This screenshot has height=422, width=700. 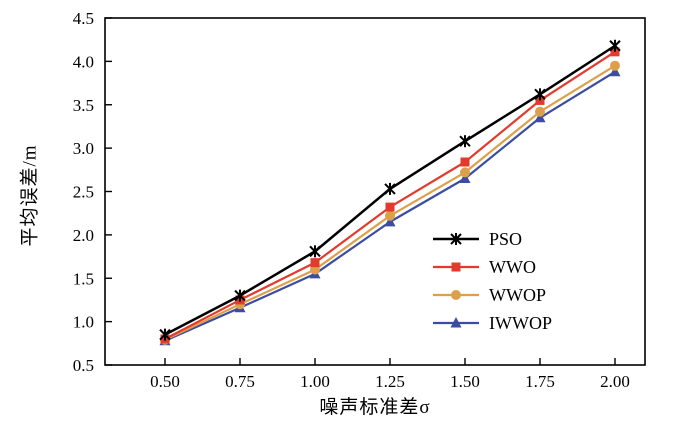 I want to click on y-tick-label: 0.5, so click(x=83, y=365).